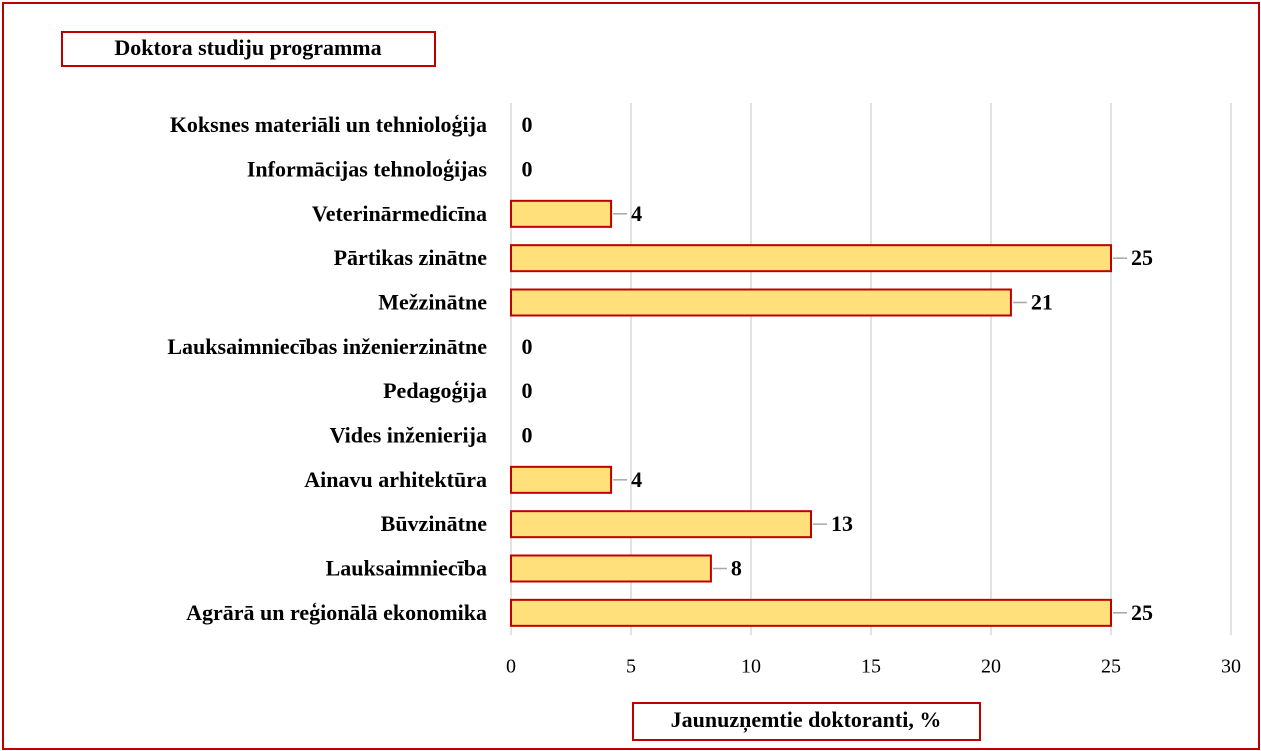  I want to click on y-tick-label: Ainavu arhitektūra, so click(395, 479).